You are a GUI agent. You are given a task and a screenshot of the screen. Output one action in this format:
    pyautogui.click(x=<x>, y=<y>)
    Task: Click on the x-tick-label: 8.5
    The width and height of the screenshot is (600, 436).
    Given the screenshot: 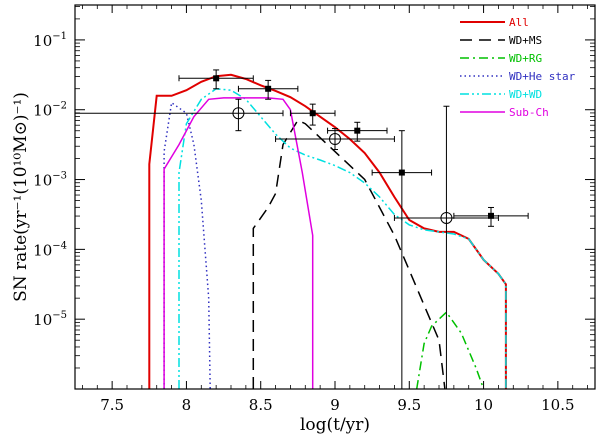 What is the action you would take?
    pyautogui.click(x=261, y=405)
    